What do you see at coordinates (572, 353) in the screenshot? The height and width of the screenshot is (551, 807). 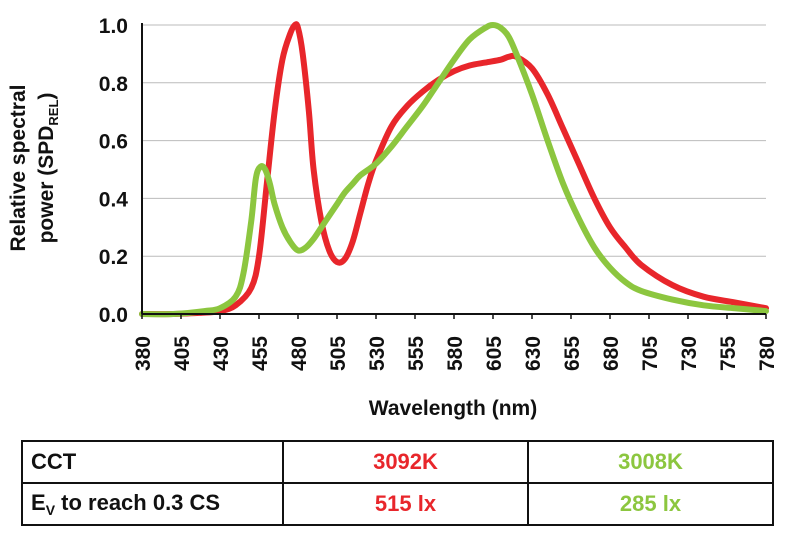 I see `x-tick-label: 655` at bounding box center [572, 353].